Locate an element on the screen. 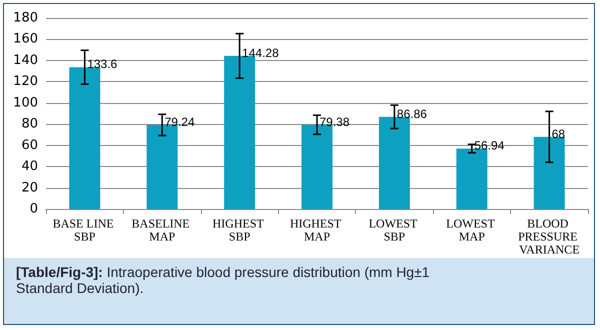 The width and height of the screenshot is (600, 330). data-label: 144.28 is located at coordinates (261, 53).